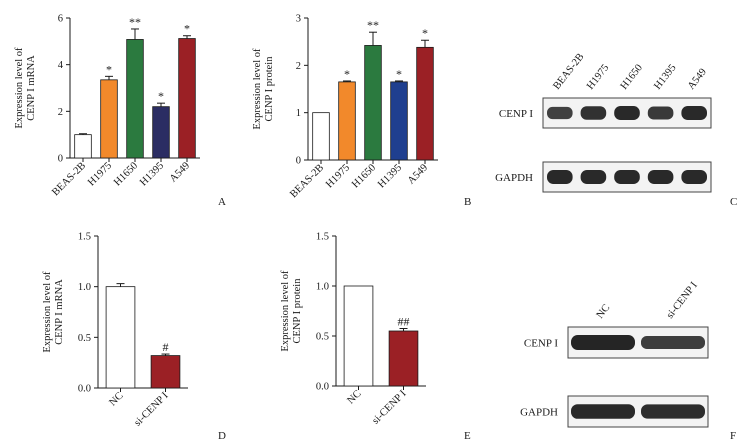  Describe the element at coordinates (467, 436) in the screenshot. I see `panel-letter-e: E` at that location.